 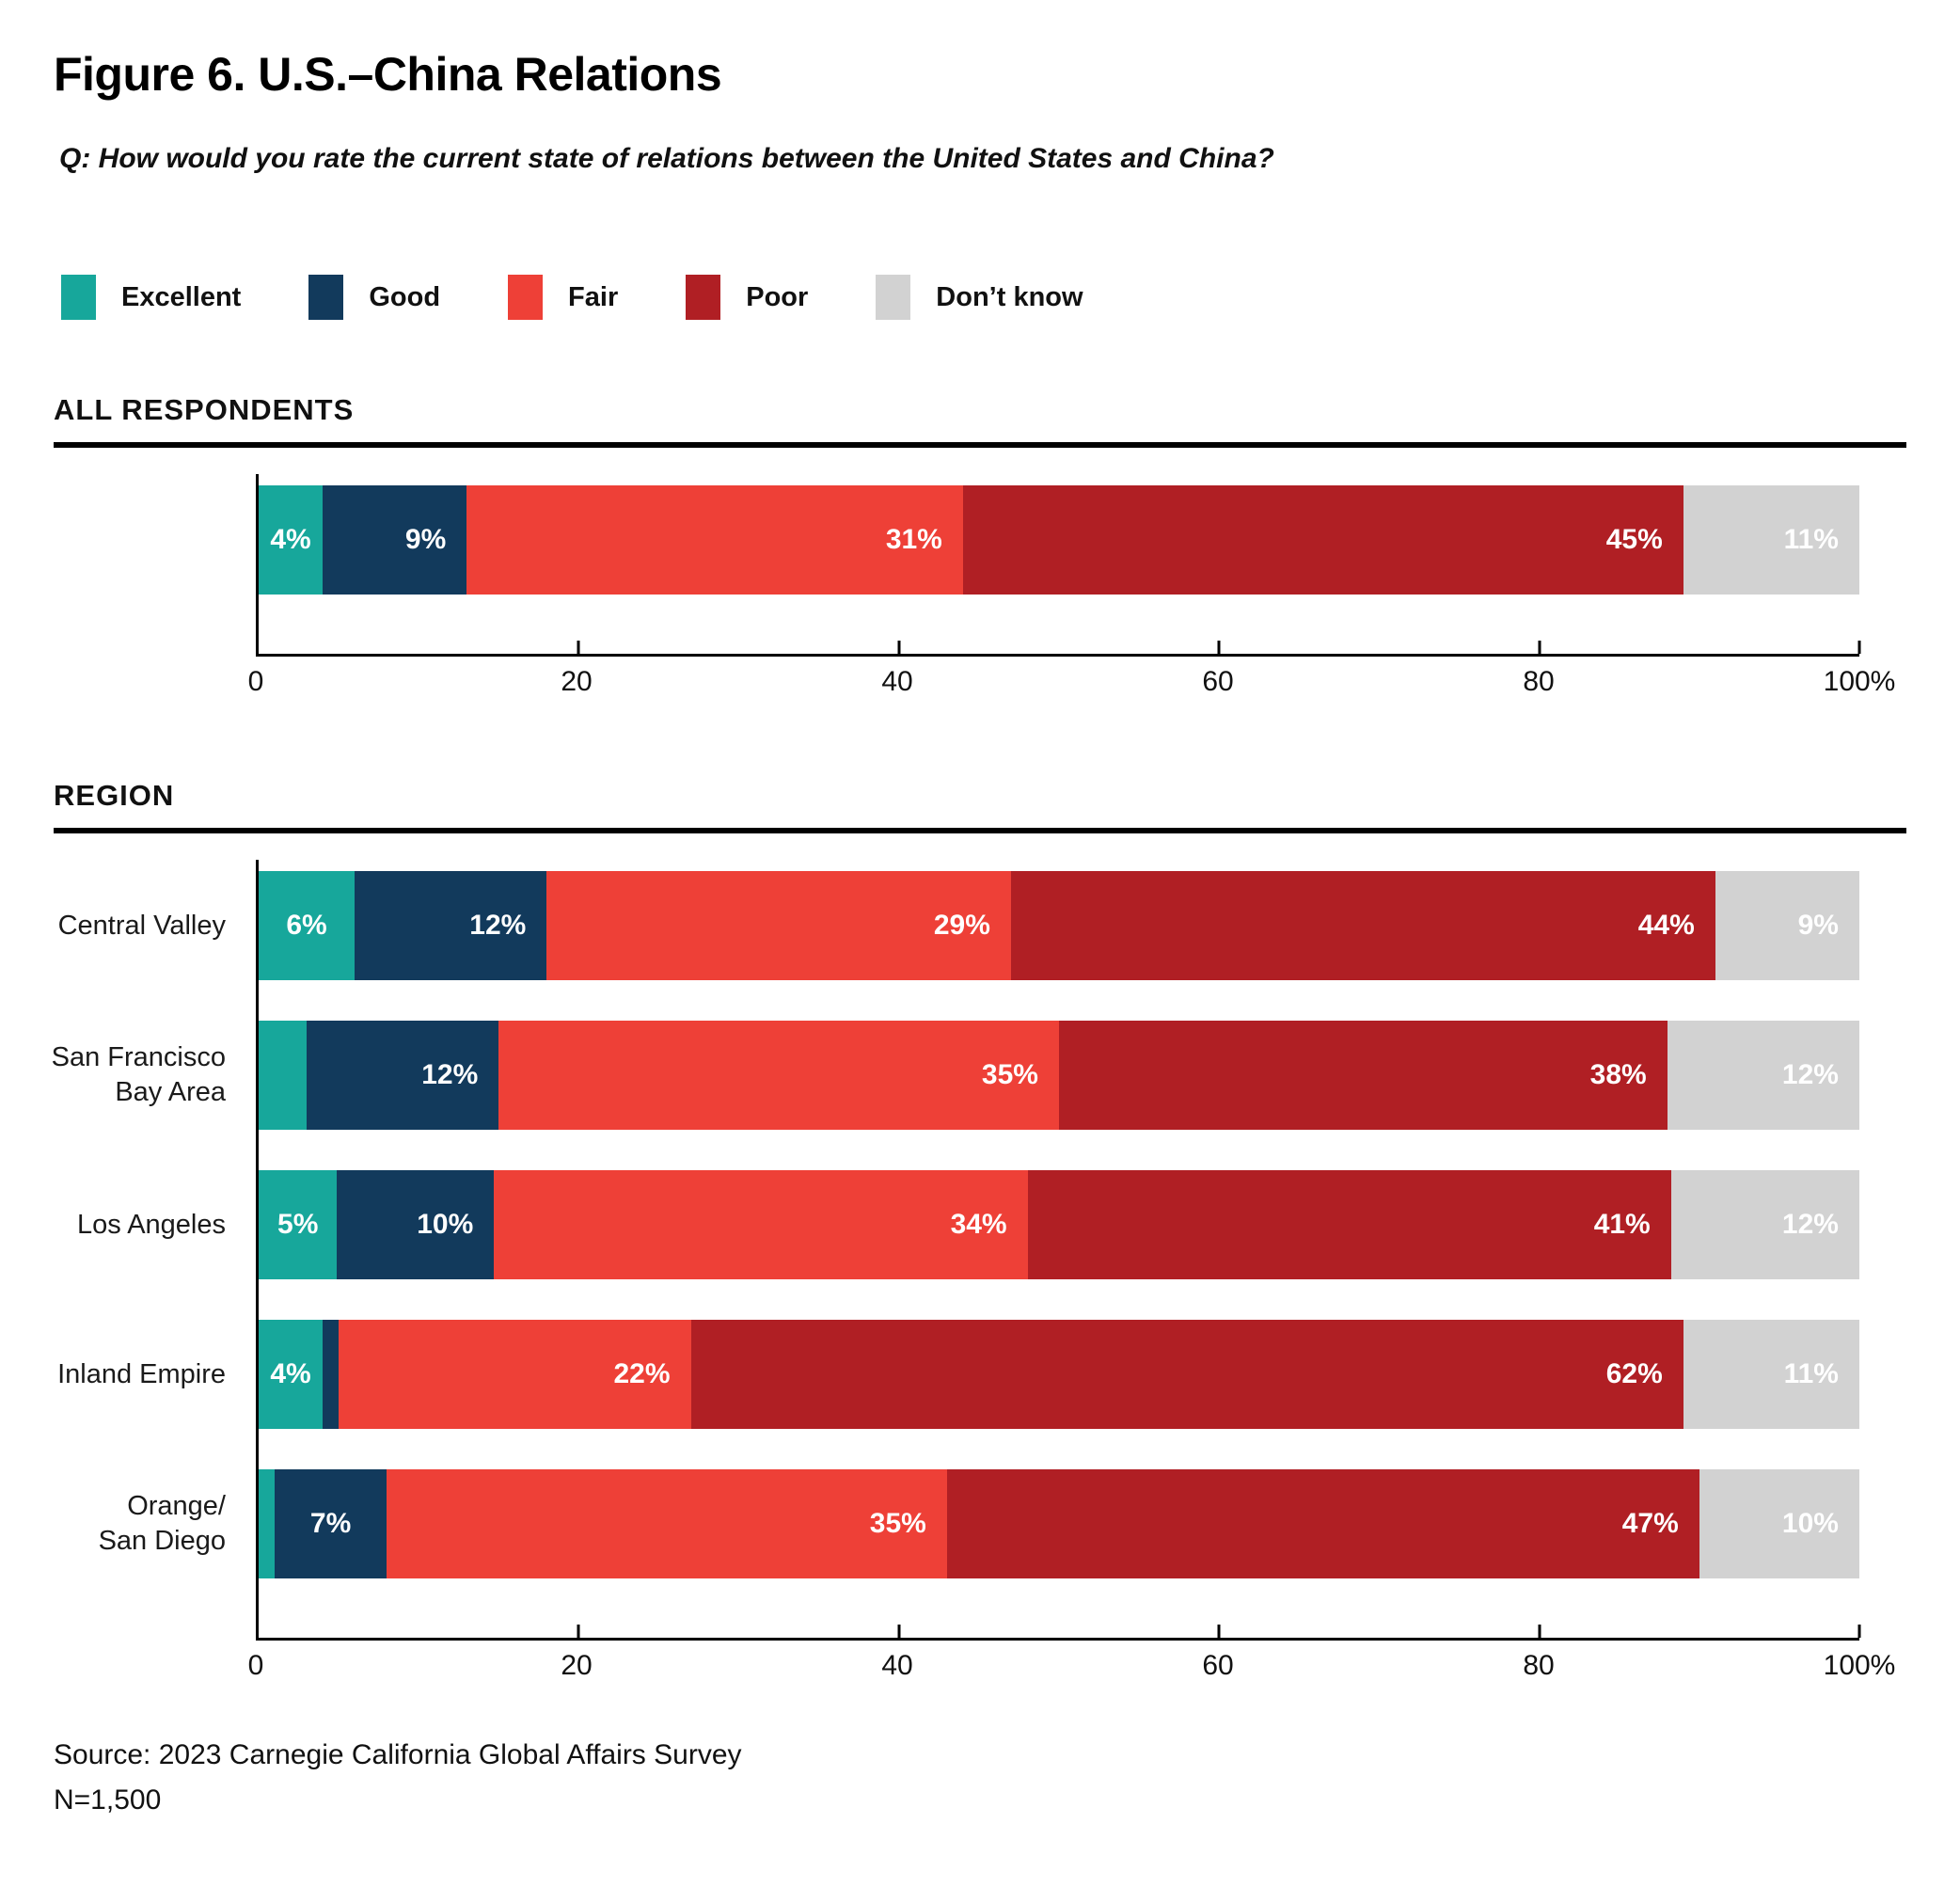 What do you see at coordinates (1634, 1374) in the screenshot?
I see `segment-value-label: 62%` at bounding box center [1634, 1374].